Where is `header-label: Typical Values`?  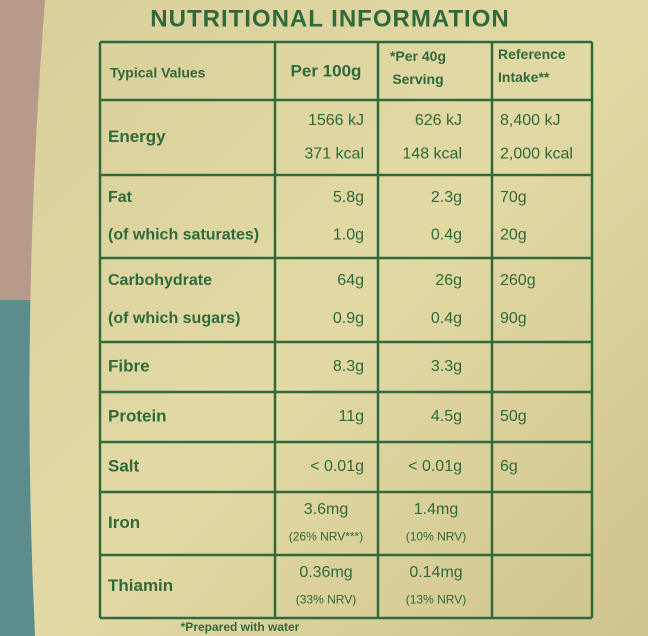 header-label: Typical Values is located at coordinates (158, 73).